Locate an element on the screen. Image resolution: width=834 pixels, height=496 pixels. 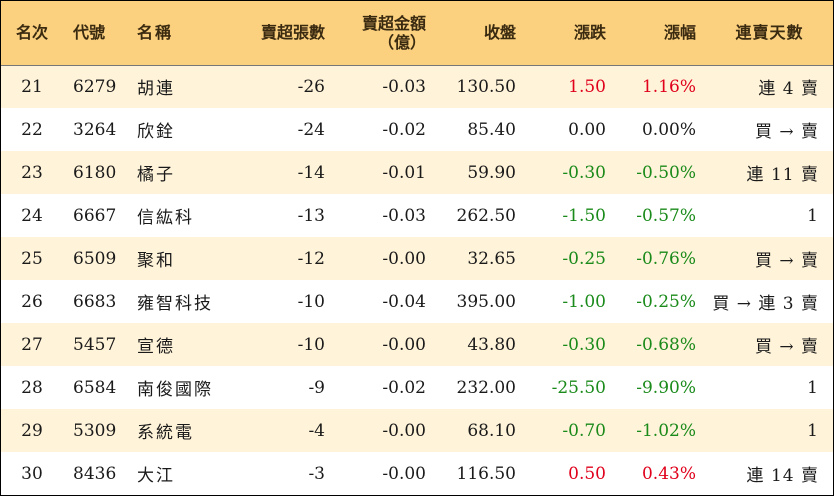
cell-code: 6279 is located at coordinates (95, 86).